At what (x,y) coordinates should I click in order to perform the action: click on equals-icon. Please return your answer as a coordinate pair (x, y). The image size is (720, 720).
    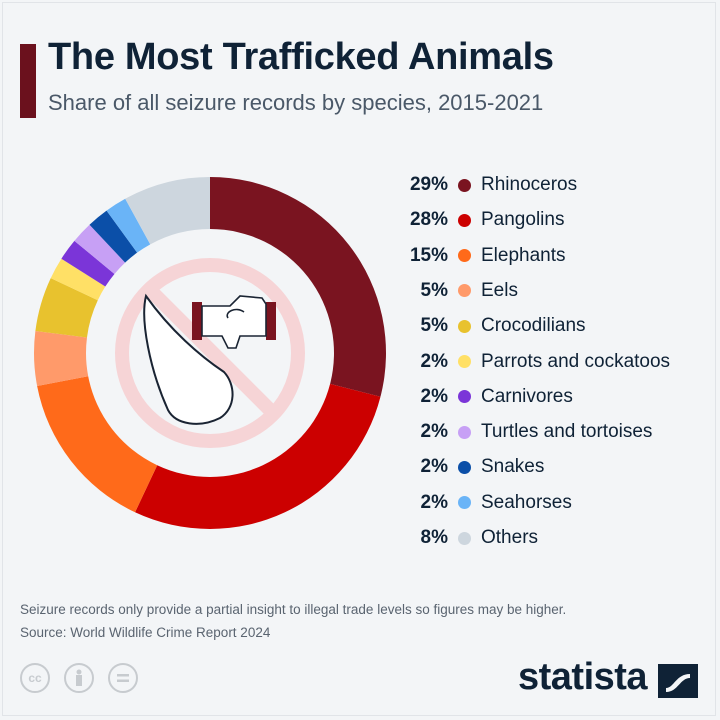
    Looking at the image, I should click on (123, 678).